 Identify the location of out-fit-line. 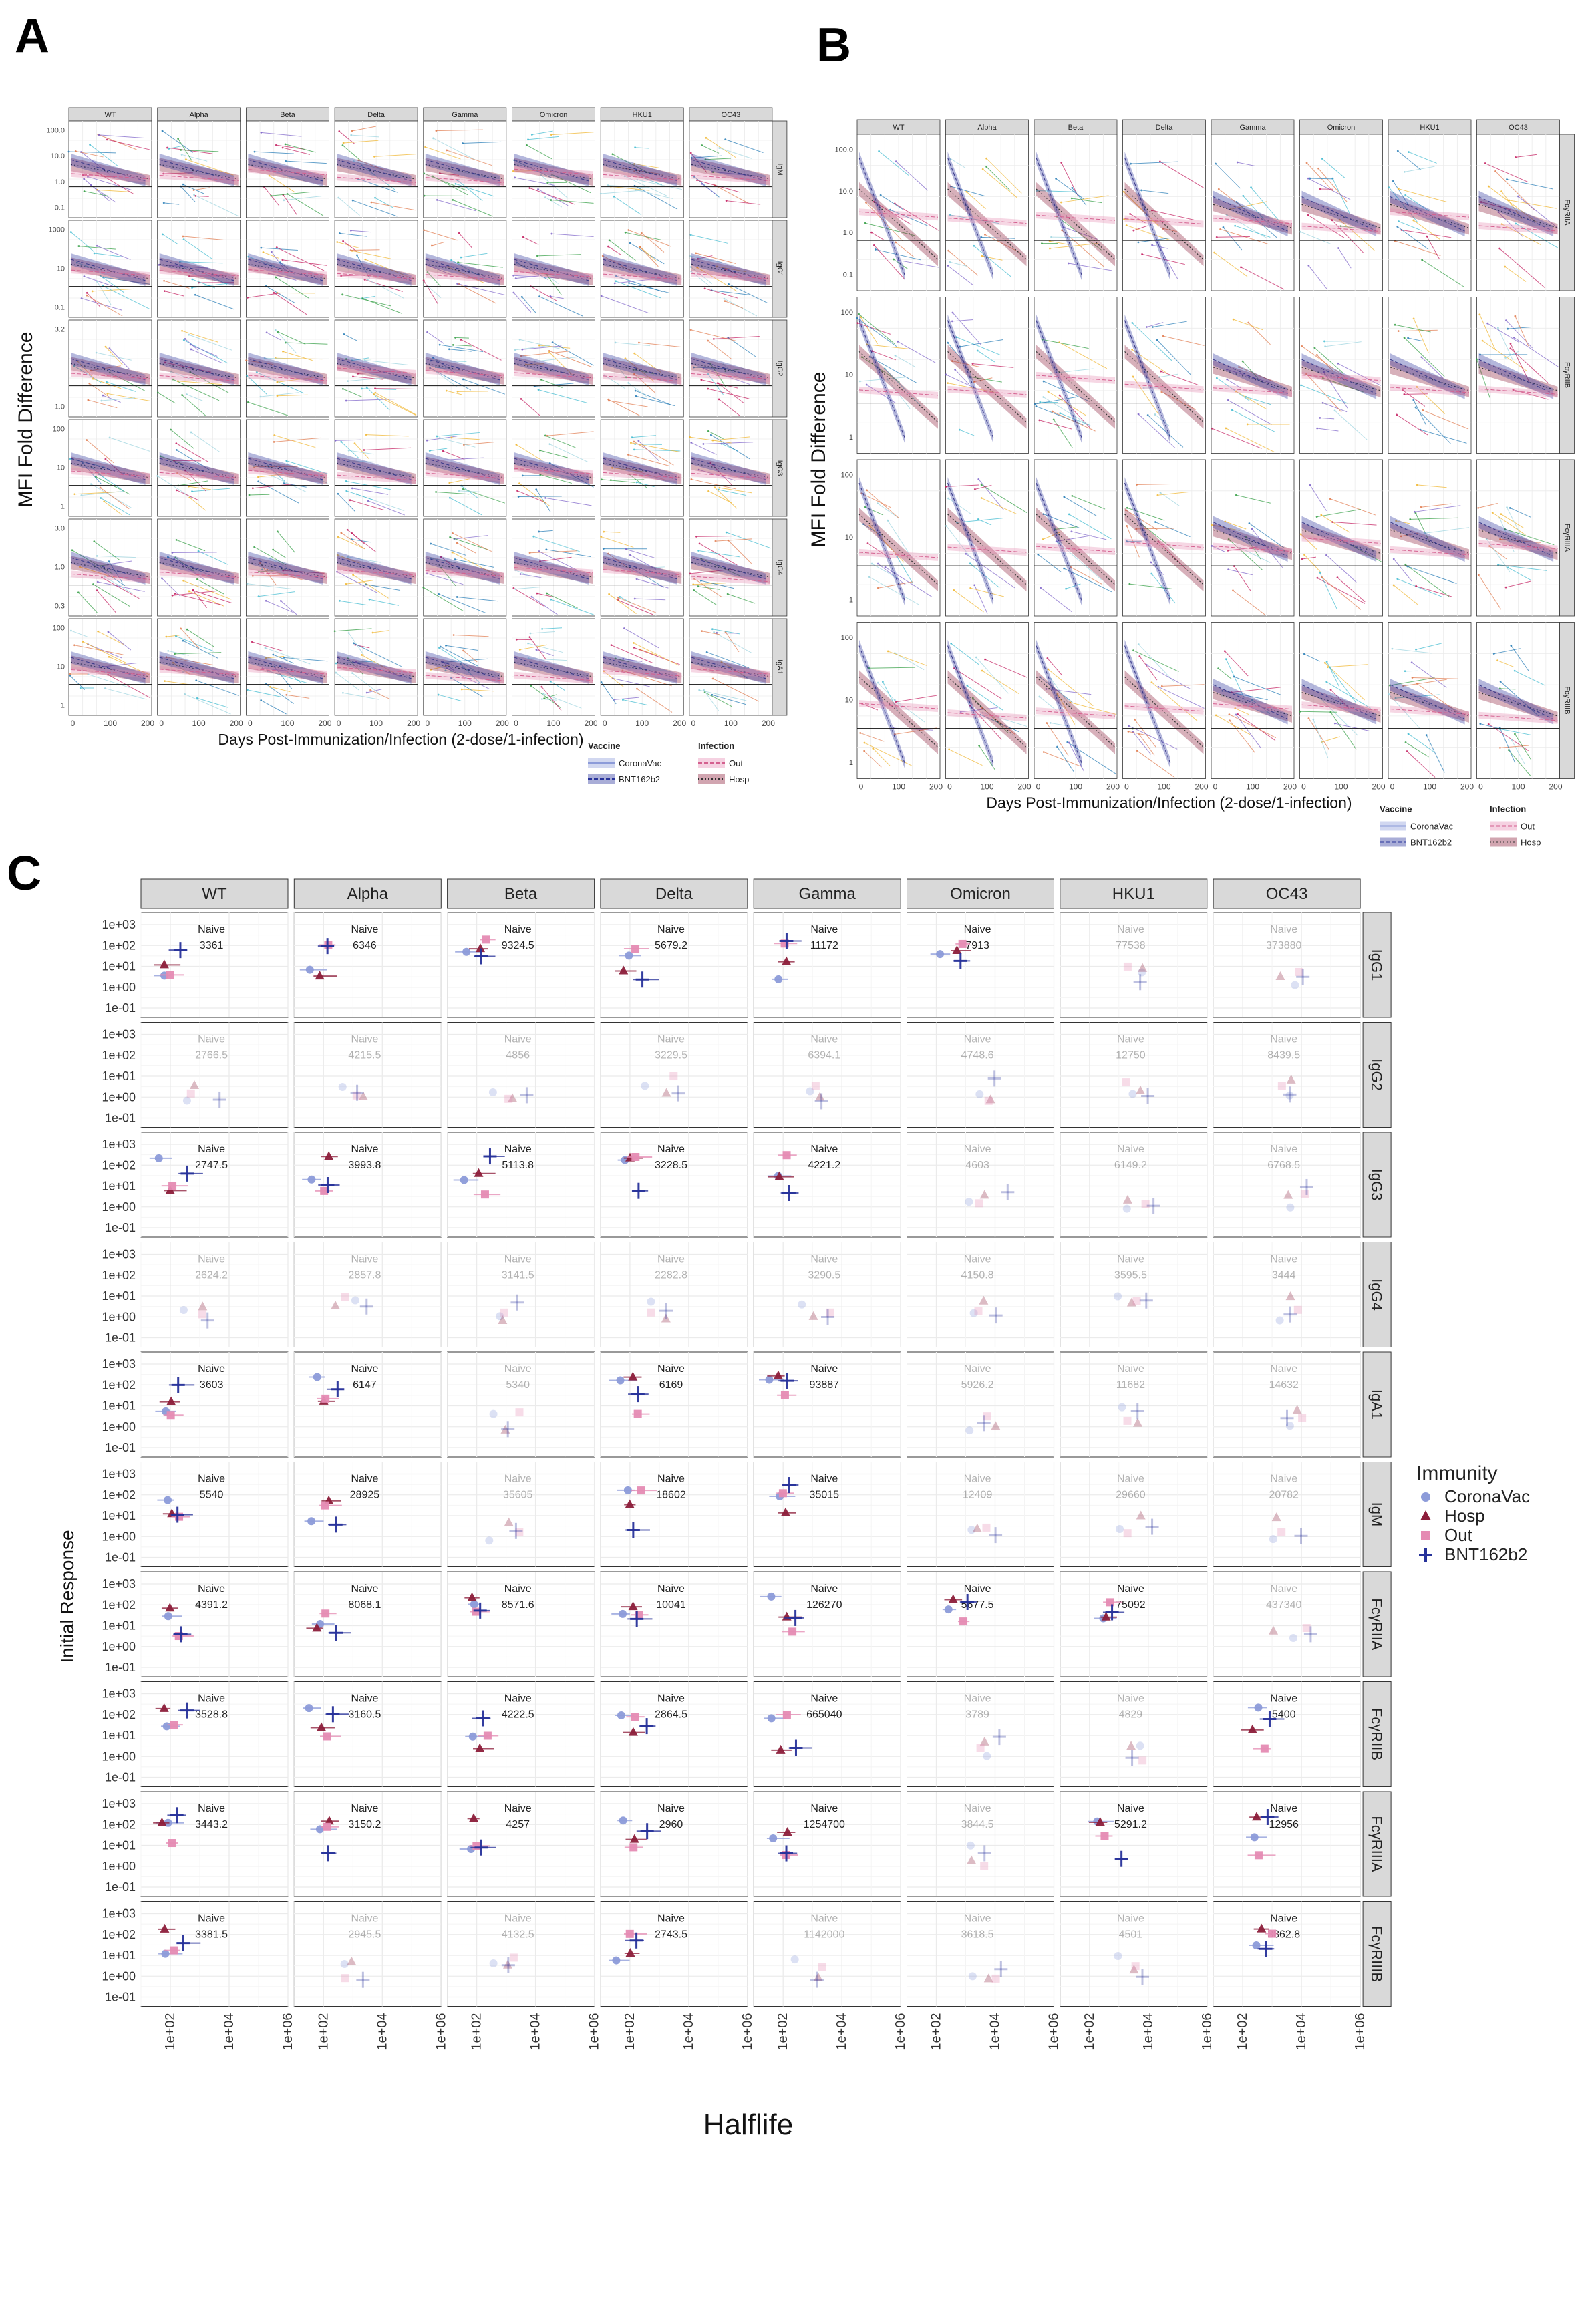
(464, 278).